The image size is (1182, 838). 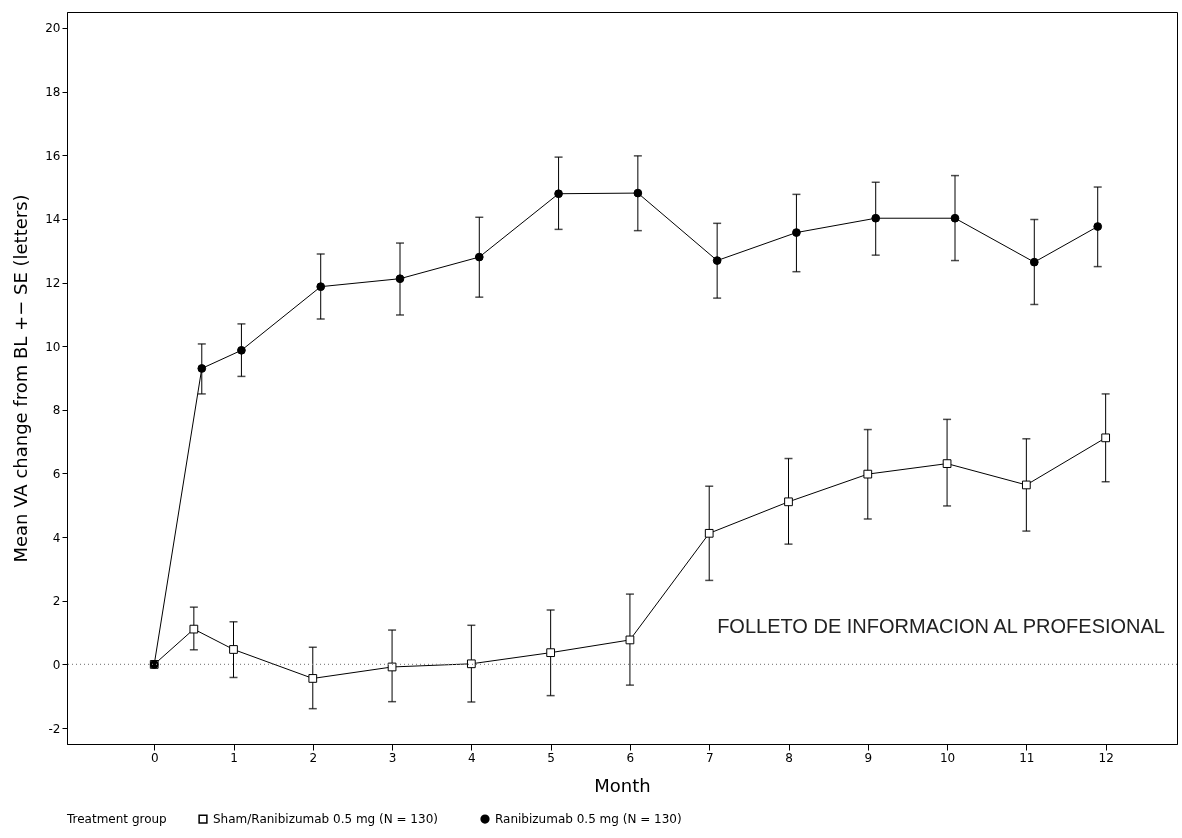 What do you see at coordinates (56, 473) in the screenshot?
I see `y-tick-label: 6` at bounding box center [56, 473].